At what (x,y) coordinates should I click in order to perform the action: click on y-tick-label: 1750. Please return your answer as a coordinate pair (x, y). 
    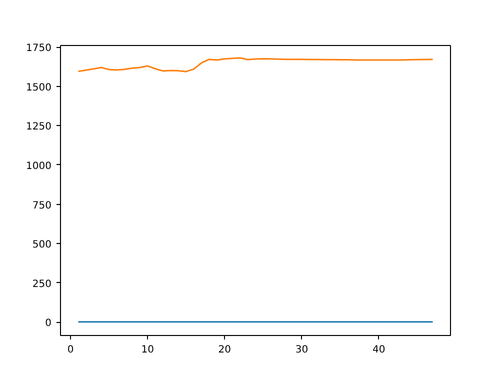
    Looking at the image, I should click on (39, 48).